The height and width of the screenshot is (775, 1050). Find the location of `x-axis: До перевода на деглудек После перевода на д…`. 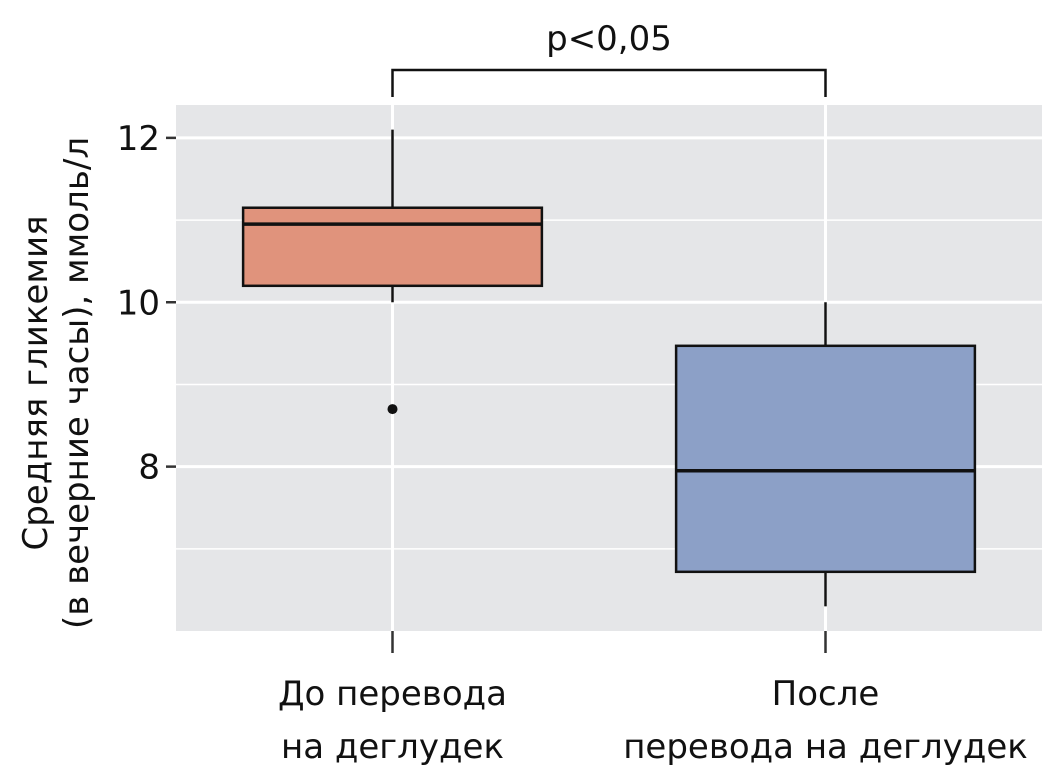

x-axis: До перевода на деглудек После перевода на д… is located at coordinates (653, 699).